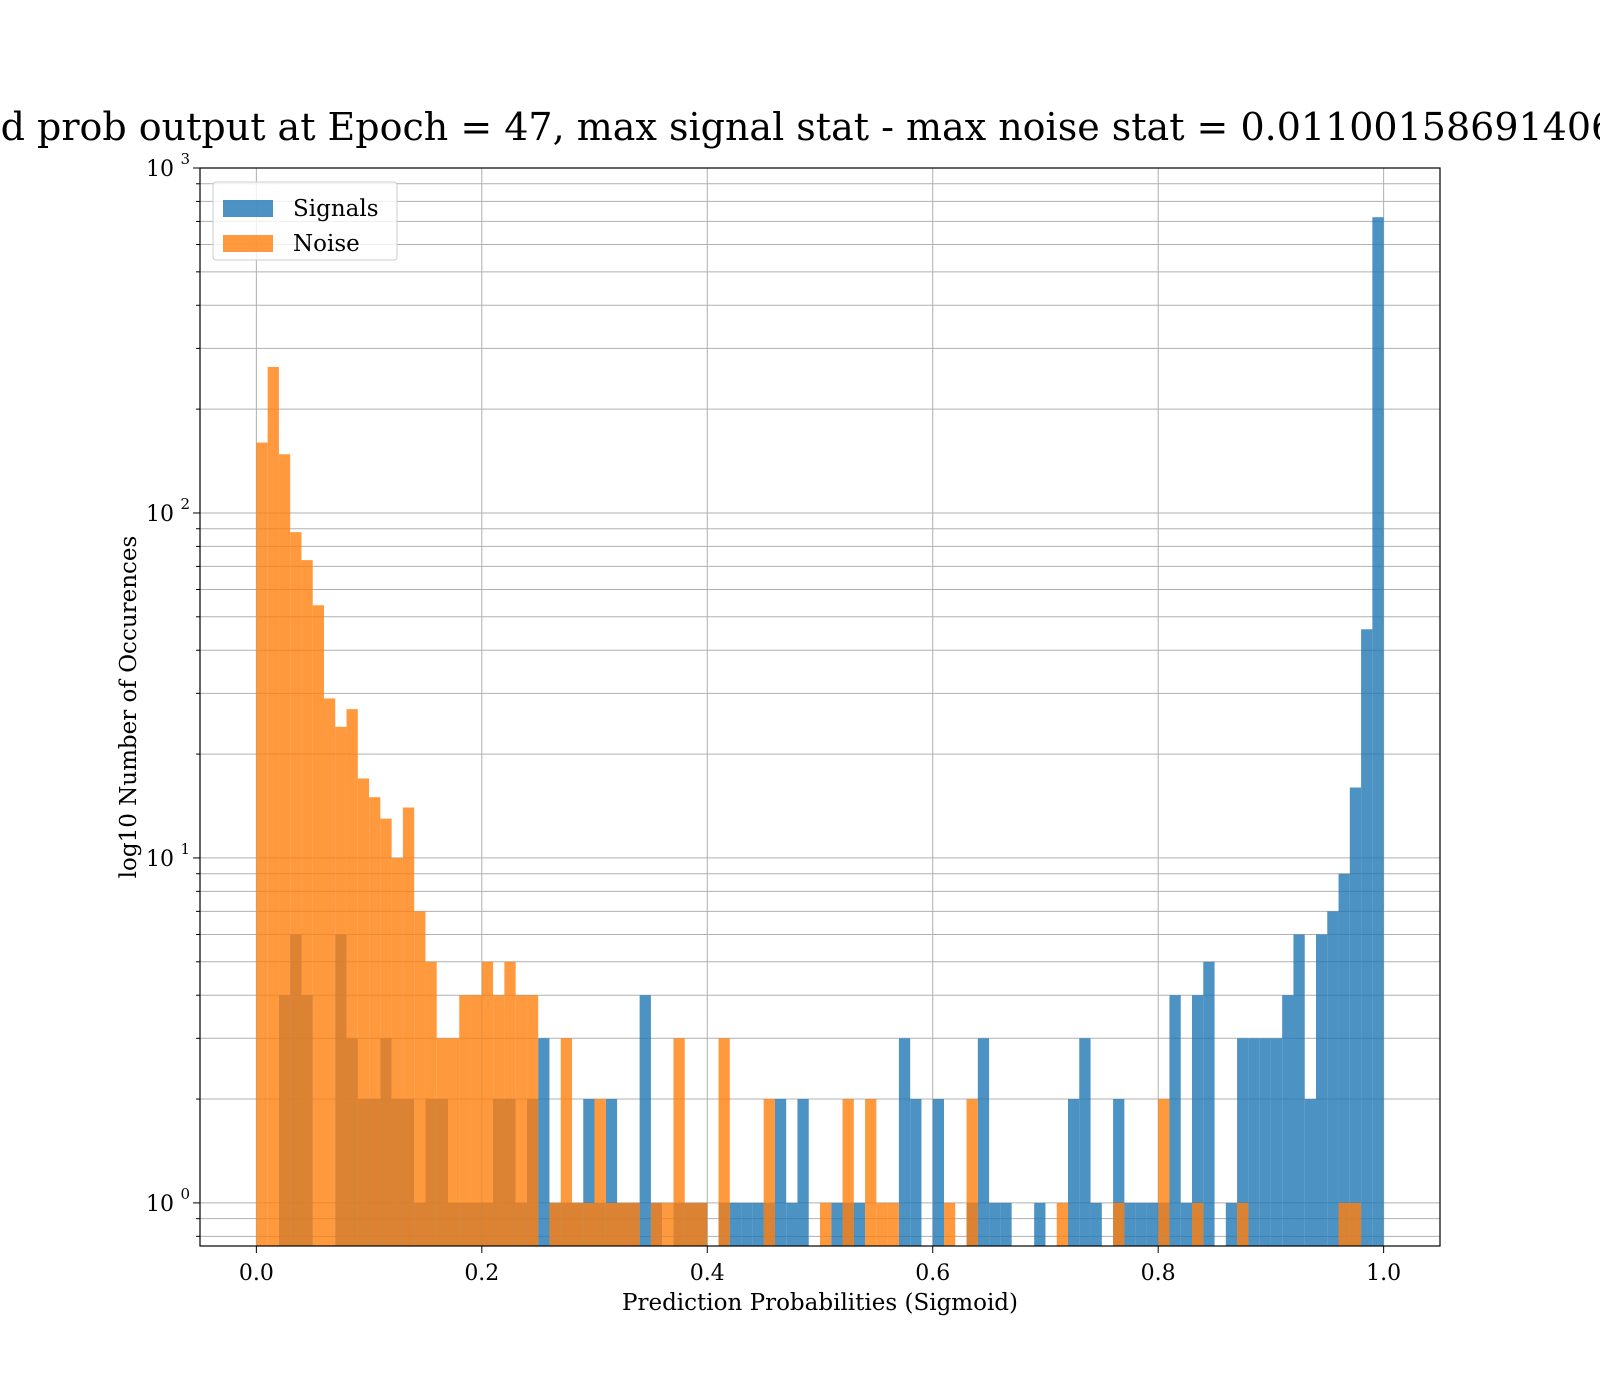 This screenshot has height=1400, width=1600. What do you see at coordinates (820, 1303) in the screenshot?
I see `x-axis-label: Prediction Probabilities (Sigmoid)` at bounding box center [820, 1303].